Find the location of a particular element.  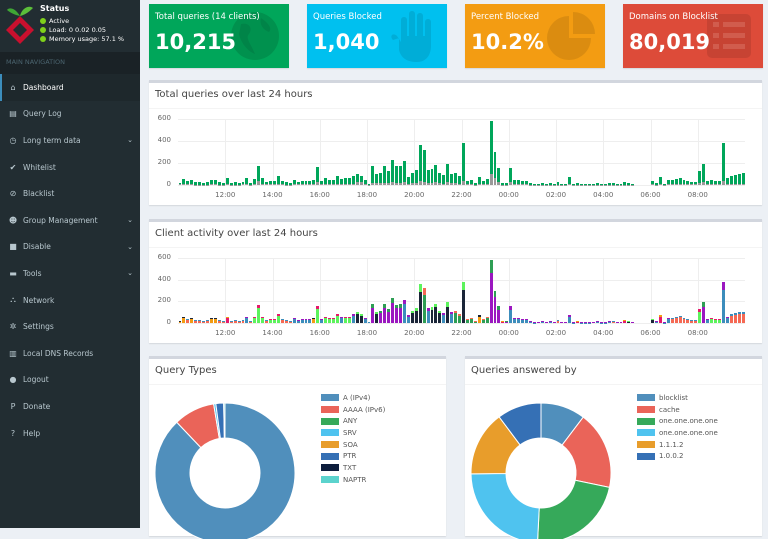

sidebar-item-blacklist: ⊘Blacklist is located at coordinates (70, 193).